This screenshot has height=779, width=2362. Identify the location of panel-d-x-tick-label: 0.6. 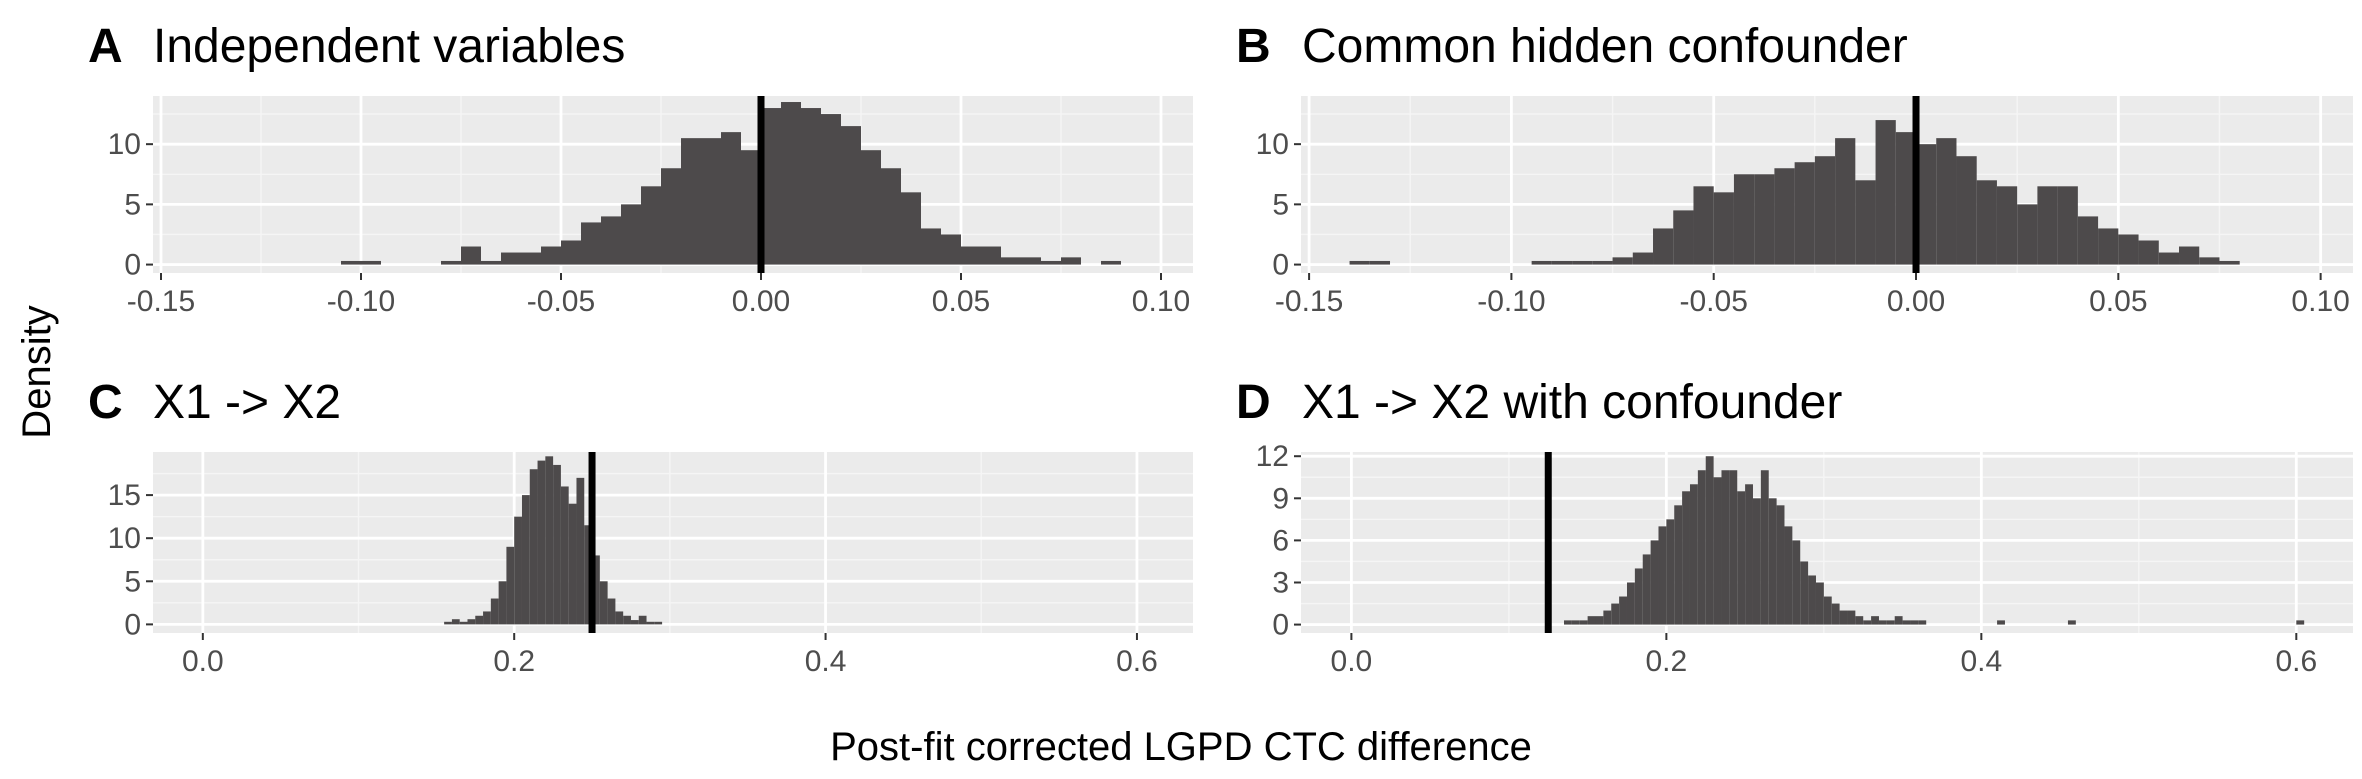
(2296, 661).